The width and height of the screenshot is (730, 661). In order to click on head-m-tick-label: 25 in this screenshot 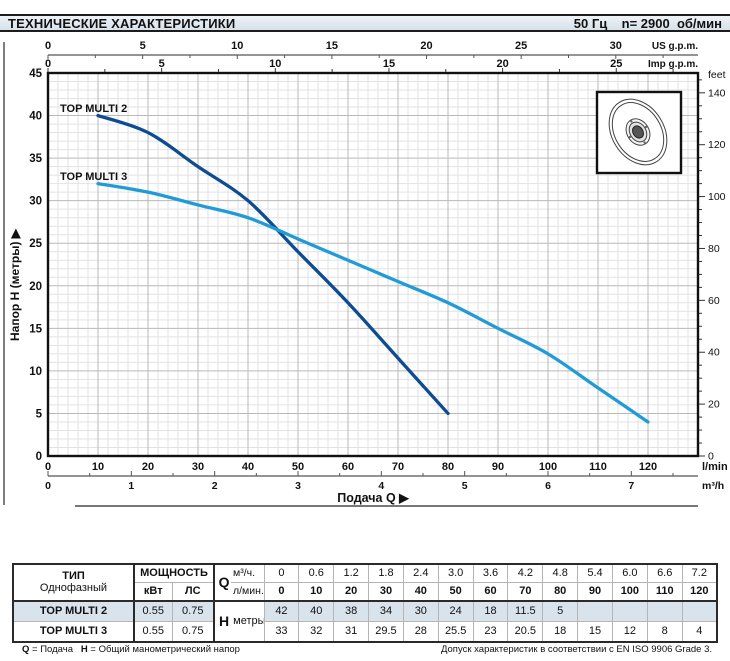, I will do `click(35, 244)`.